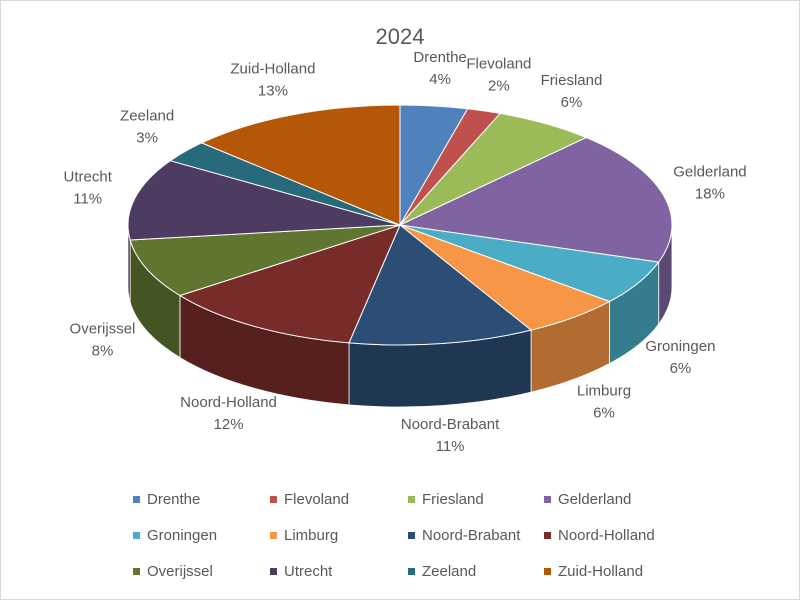 The width and height of the screenshot is (800, 600). Describe the element at coordinates (147, 116) in the screenshot. I see `data-label-name: Zeeland` at that location.